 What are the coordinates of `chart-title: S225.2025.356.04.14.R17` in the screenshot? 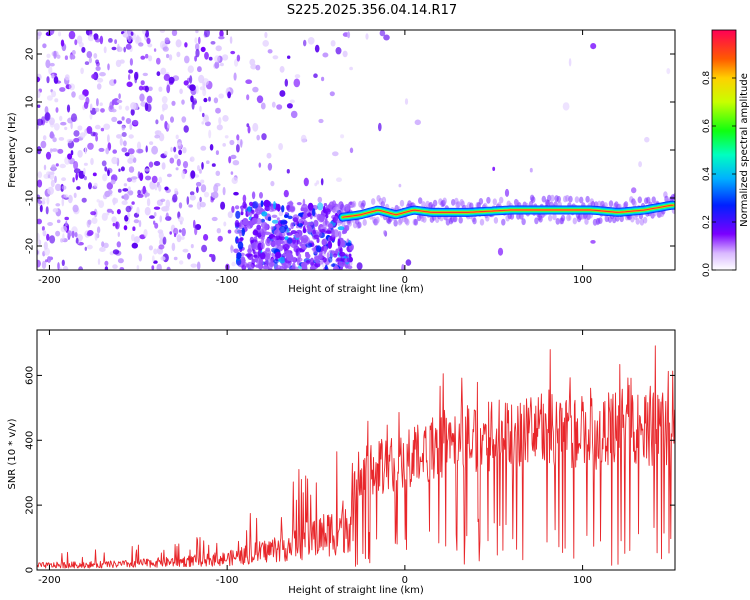 It's located at (372, 10).